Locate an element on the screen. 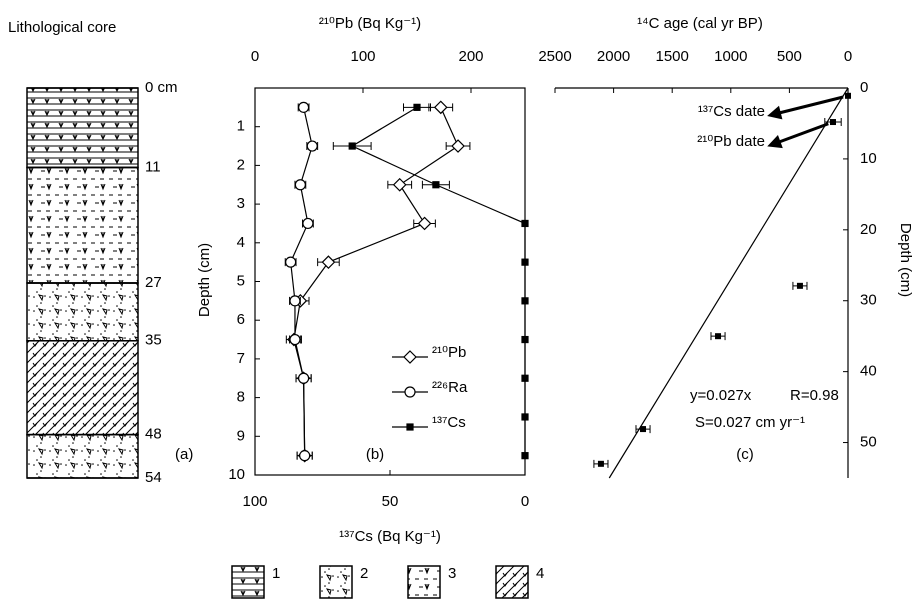 The width and height of the screenshot is (915, 600). core-depth-label: 27 is located at coordinates (153, 282).